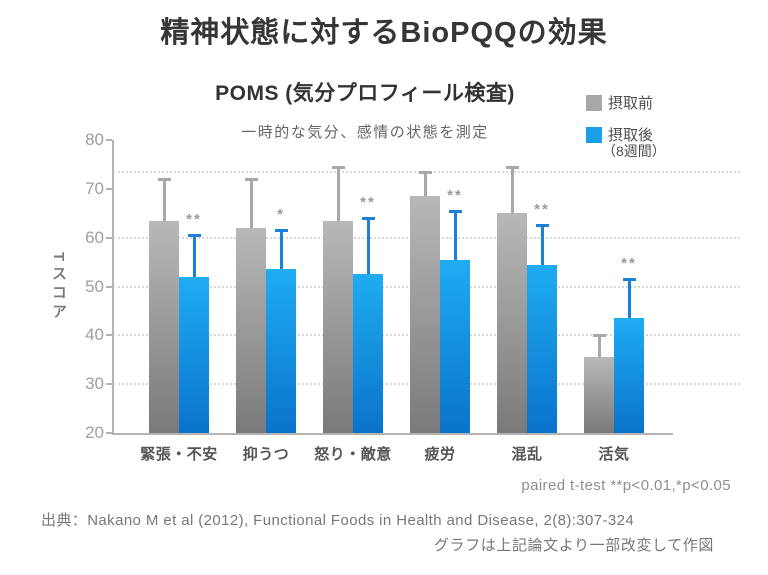 This screenshot has height=575, width=768. I want to click on legend-item-after: 摂取後, so click(671, 134).